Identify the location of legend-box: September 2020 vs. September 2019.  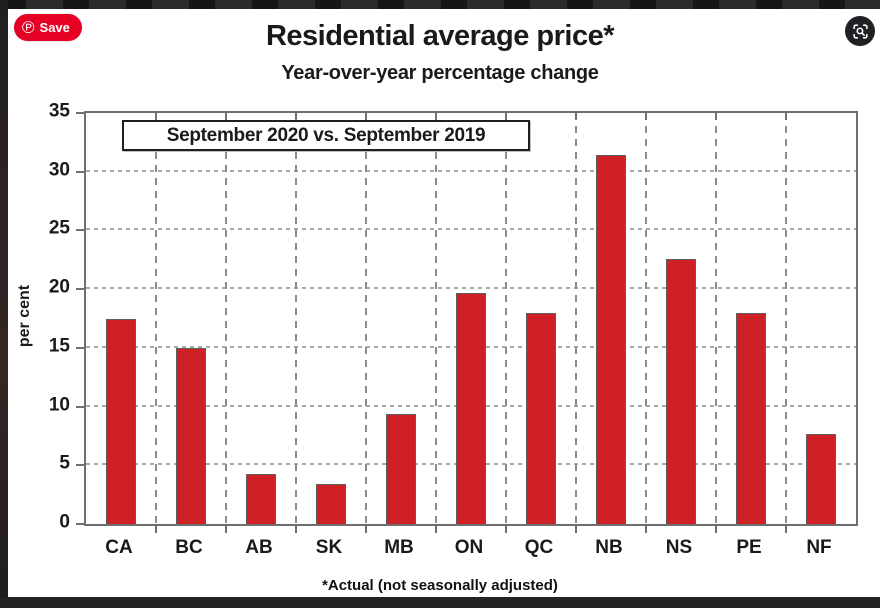
(326, 135).